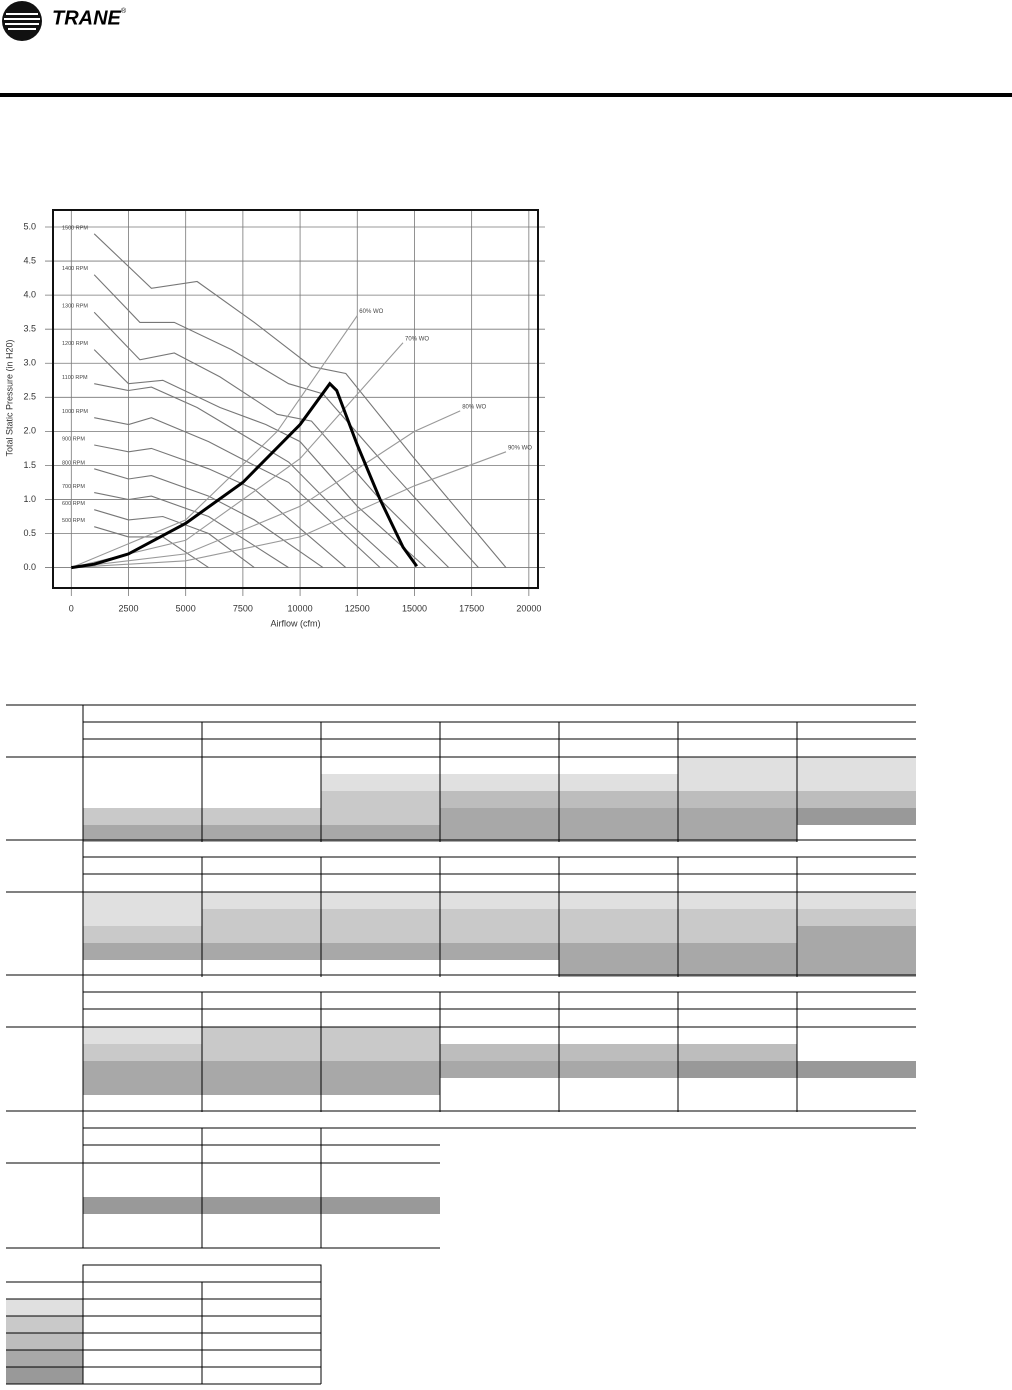 The width and height of the screenshot is (1012, 1390). What do you see at coordinates (29, 431) in the screenshot?
I see `y-tick-label: 2.0` at bounding box center [29, 431].